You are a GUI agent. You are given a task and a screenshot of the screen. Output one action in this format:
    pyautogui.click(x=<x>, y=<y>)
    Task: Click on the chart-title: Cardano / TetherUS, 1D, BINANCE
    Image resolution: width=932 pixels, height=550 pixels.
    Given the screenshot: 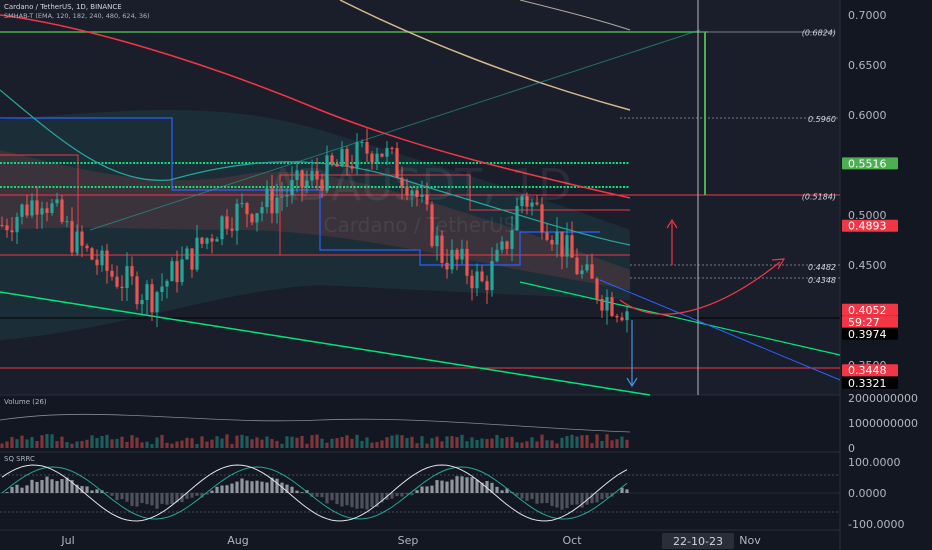 What is the action you would take?
    pyautogui.click(x=63, y=7)
    